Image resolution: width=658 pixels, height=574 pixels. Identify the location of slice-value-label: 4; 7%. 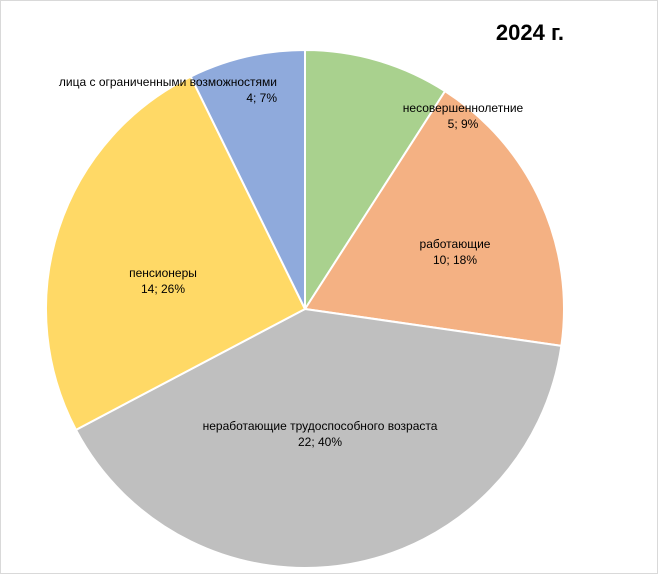
(261, 98).